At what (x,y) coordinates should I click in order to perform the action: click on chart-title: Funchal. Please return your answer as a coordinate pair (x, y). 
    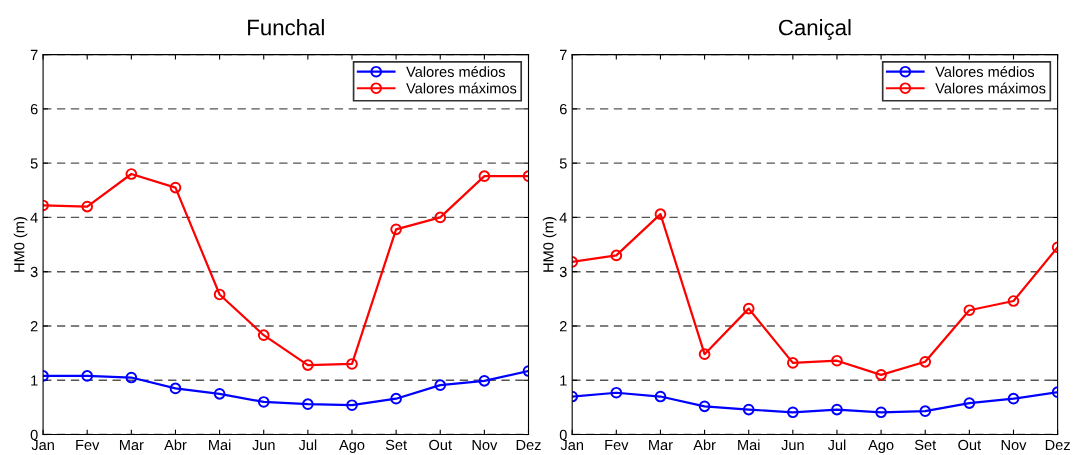
    Looking at the image, I should click on (286, 27).